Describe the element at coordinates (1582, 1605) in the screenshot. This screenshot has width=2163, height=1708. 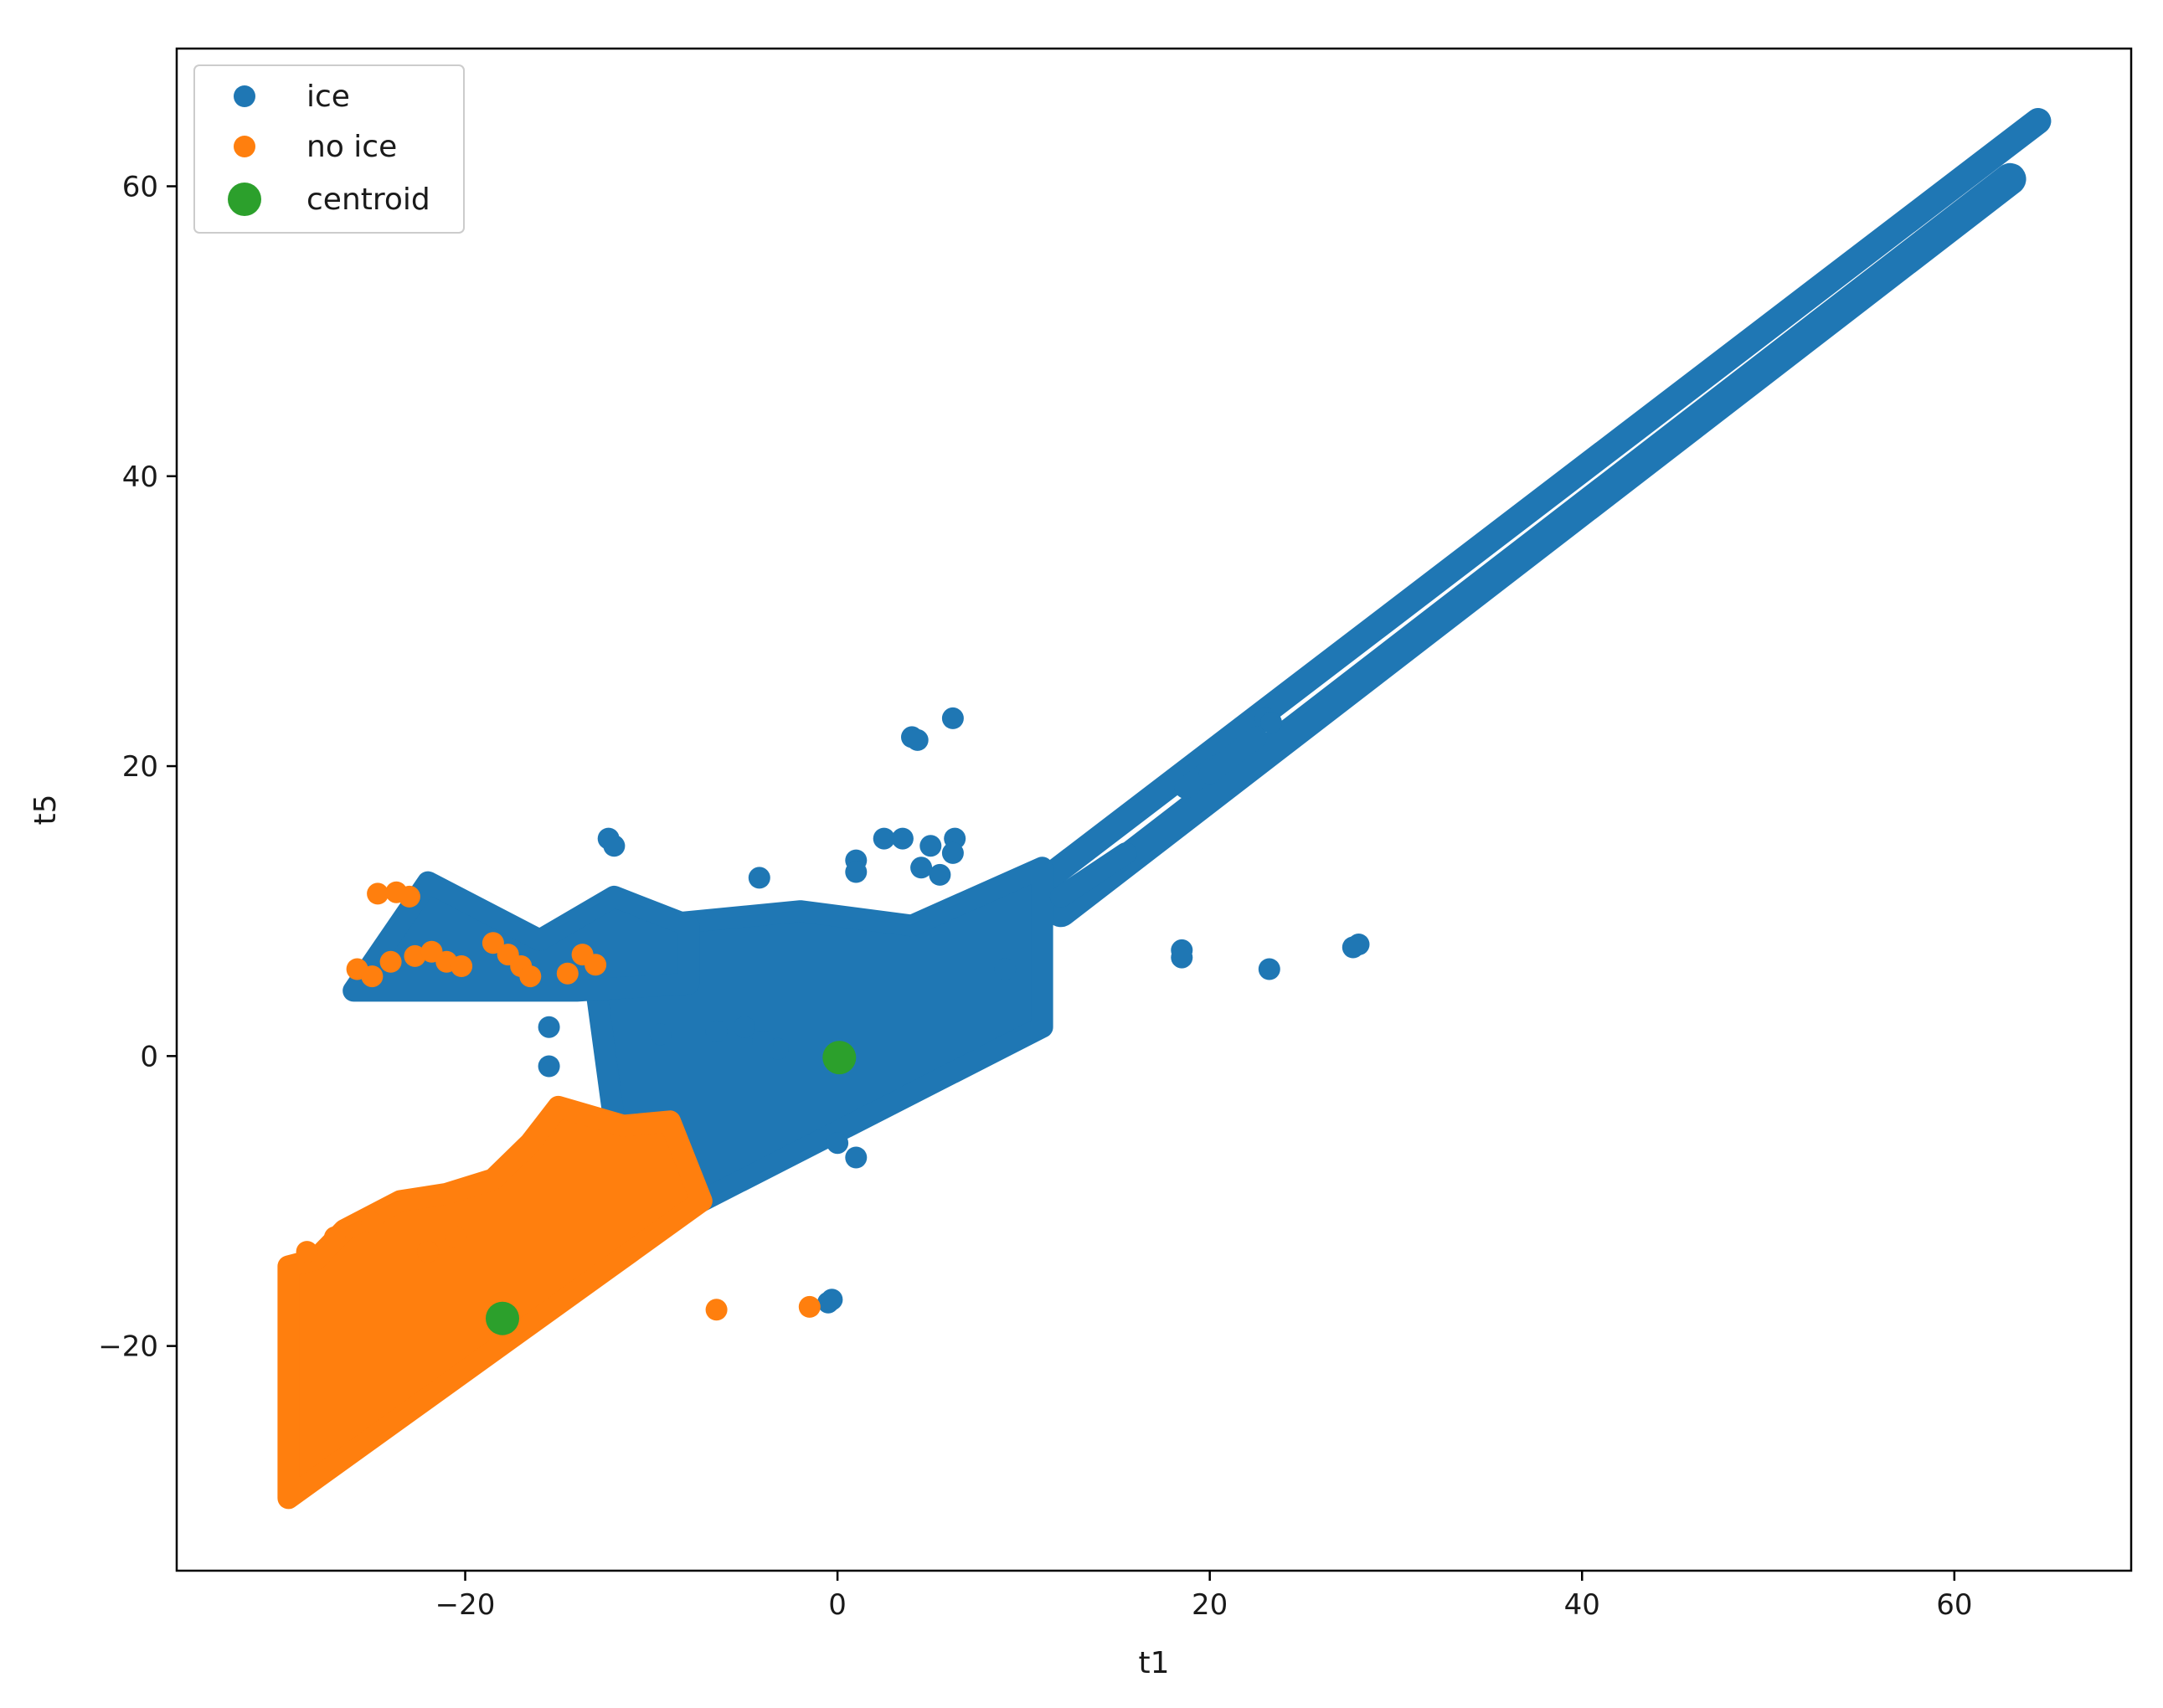
I see `x-tick-label: 40` at that location.